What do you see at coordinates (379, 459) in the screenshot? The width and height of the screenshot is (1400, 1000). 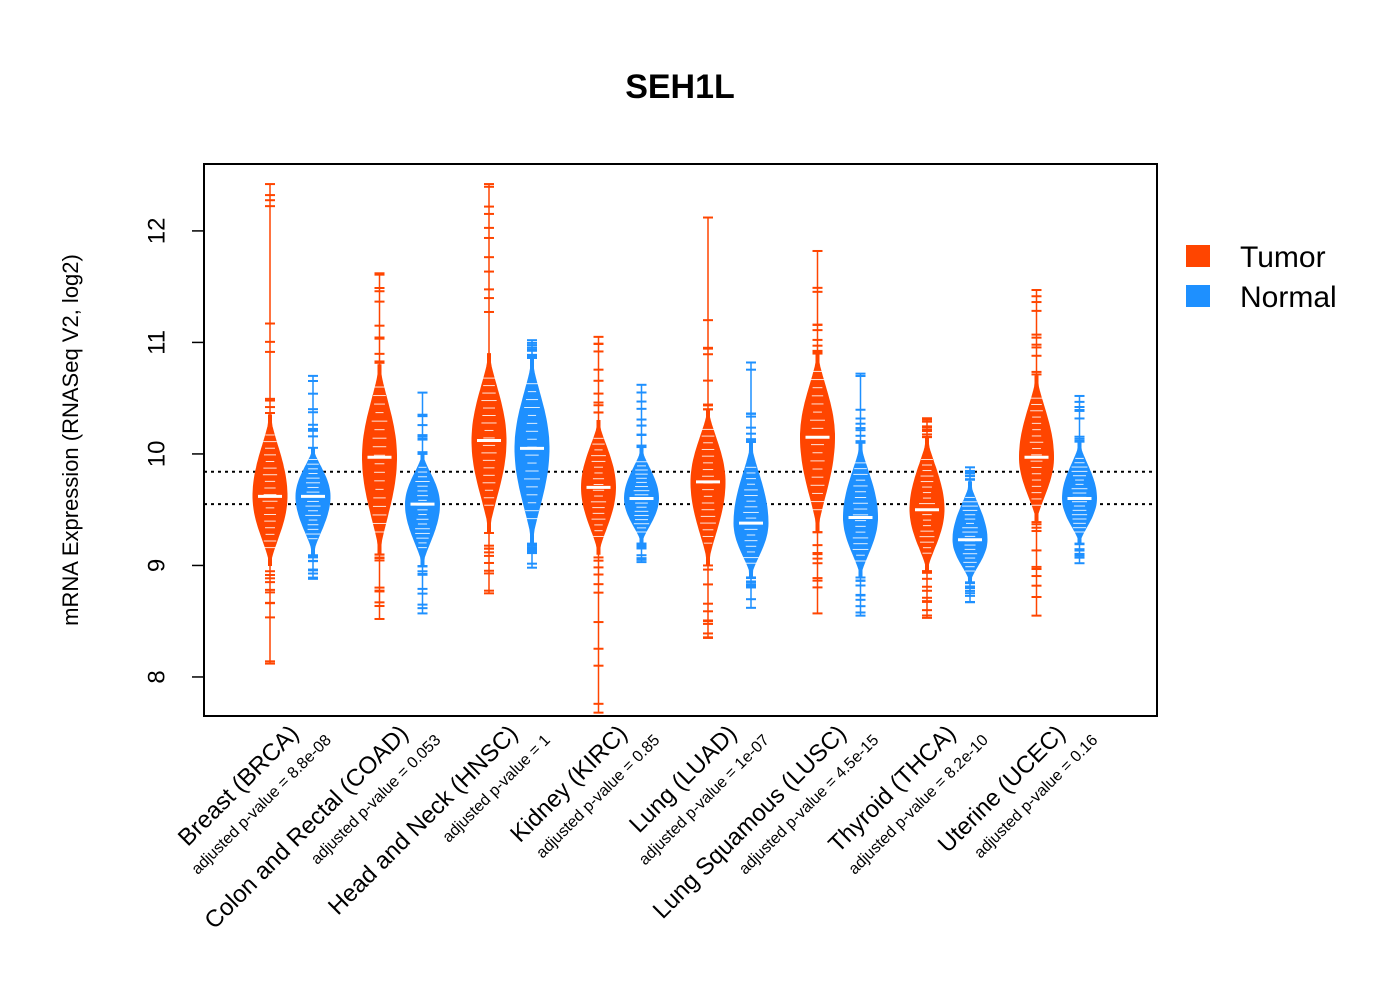 I see `tumor-violin-1-body` at bounding box center [379, 459].